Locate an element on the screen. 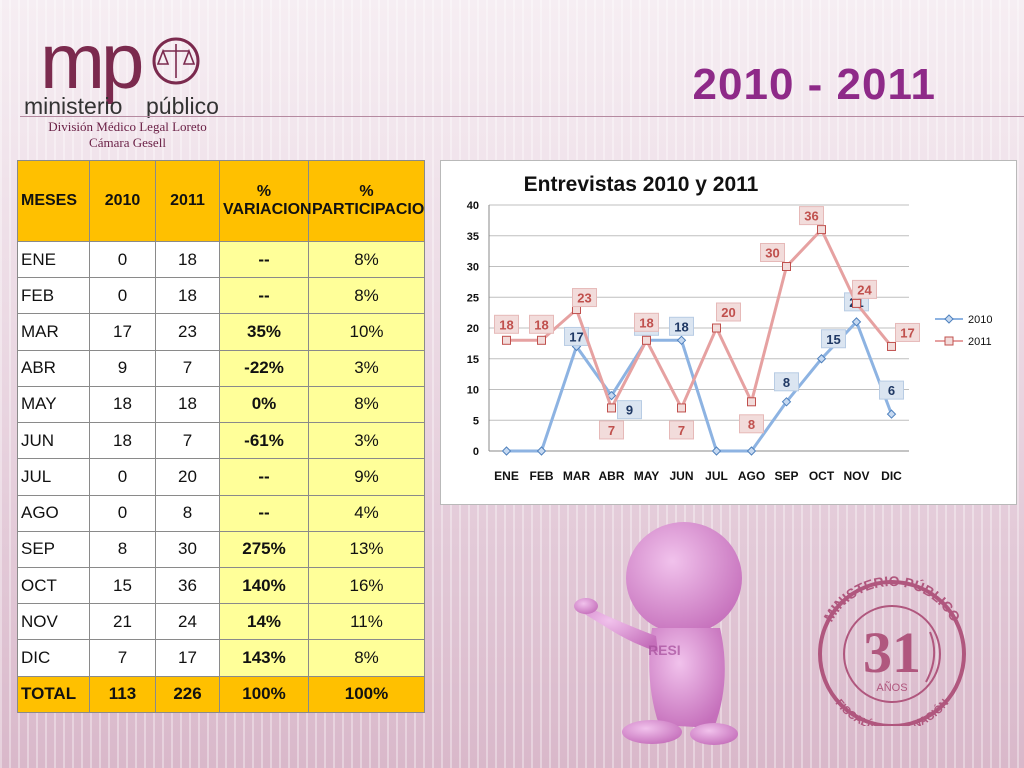 Image resolution: width=1024 pixels, height=768 pixels. cell-month: OCT is located at coordinates (53, 585).